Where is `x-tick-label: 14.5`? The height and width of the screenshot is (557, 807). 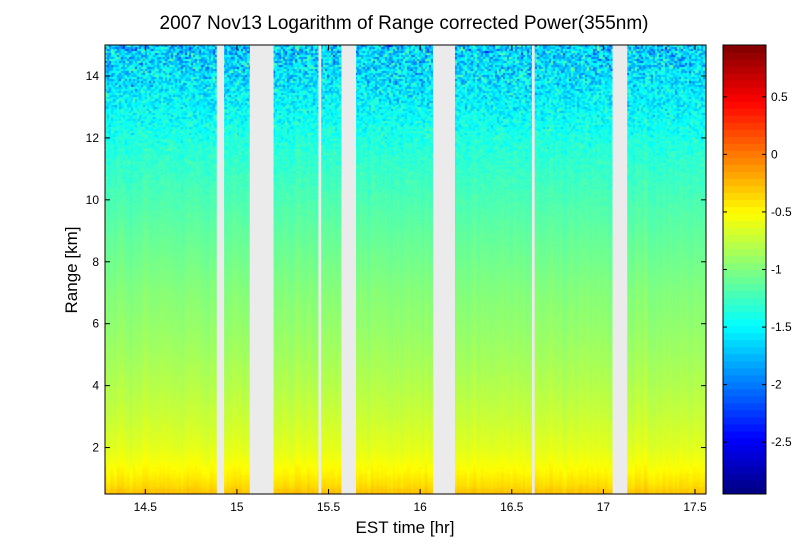
x-tick-label: 14.5 is located at coordinates (146, 507).